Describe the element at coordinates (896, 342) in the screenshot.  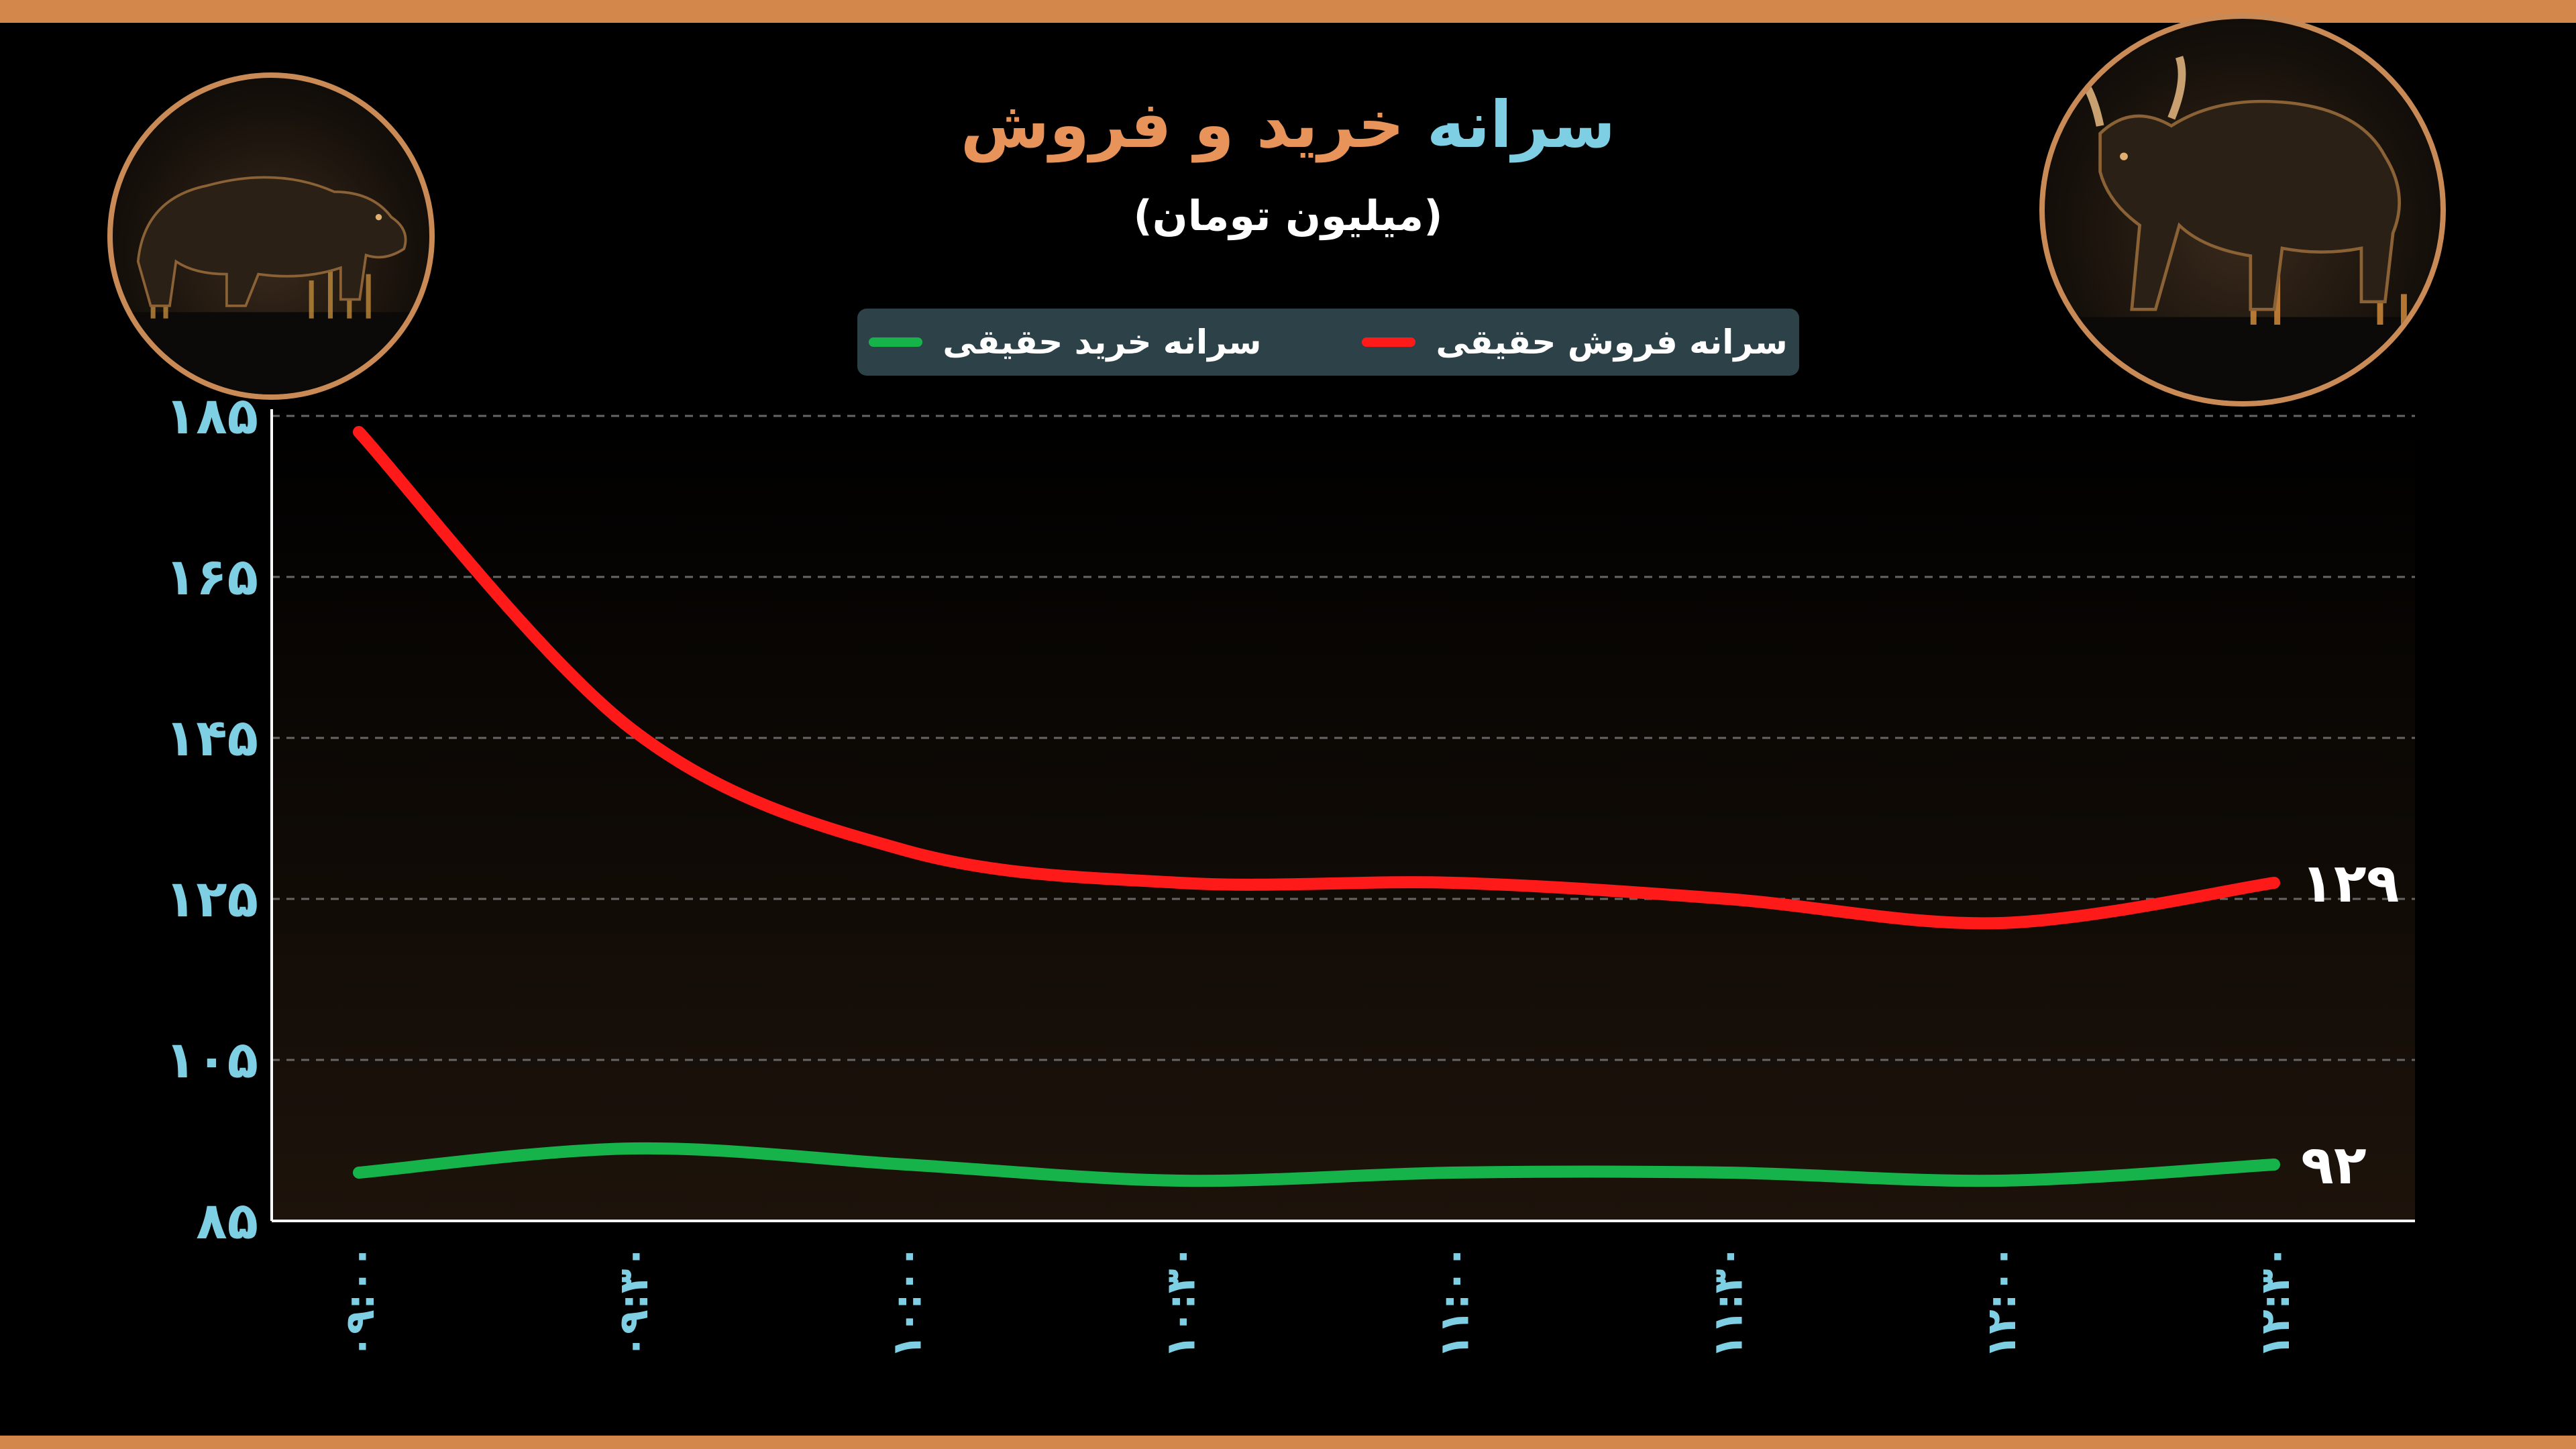
I see `legend-swatch-buy` at that location.